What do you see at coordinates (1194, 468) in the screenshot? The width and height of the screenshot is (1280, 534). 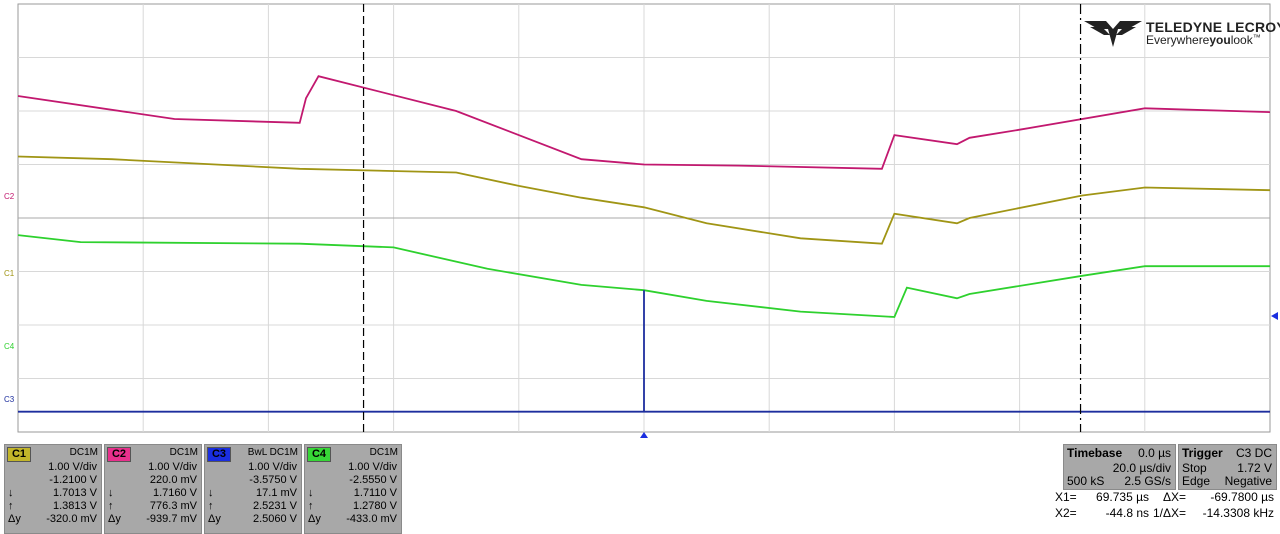 I see `trigger-mode: Stop` at bounding box center [1194, 468].